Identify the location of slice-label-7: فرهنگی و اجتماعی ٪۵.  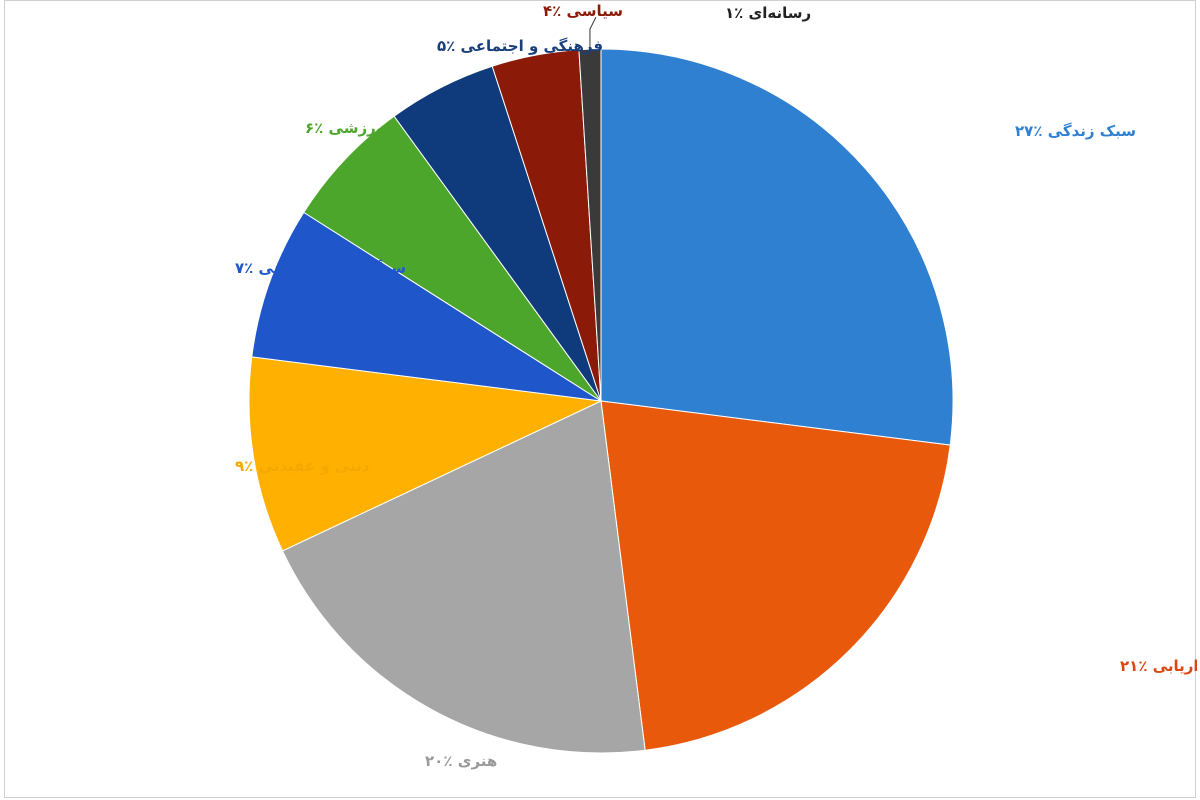
(520, 46).